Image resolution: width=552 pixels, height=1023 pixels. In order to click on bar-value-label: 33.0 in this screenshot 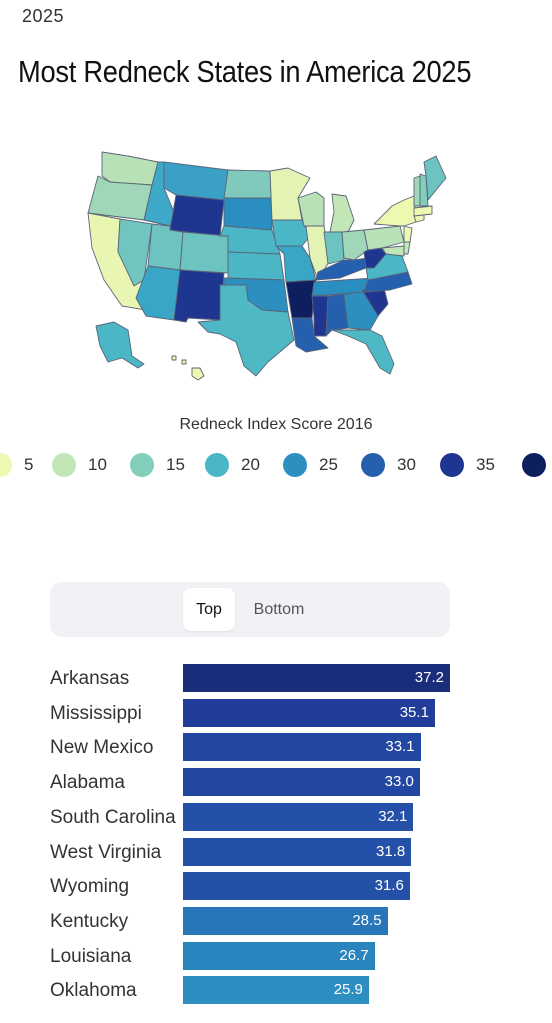, I will do `click(399, 782)`.